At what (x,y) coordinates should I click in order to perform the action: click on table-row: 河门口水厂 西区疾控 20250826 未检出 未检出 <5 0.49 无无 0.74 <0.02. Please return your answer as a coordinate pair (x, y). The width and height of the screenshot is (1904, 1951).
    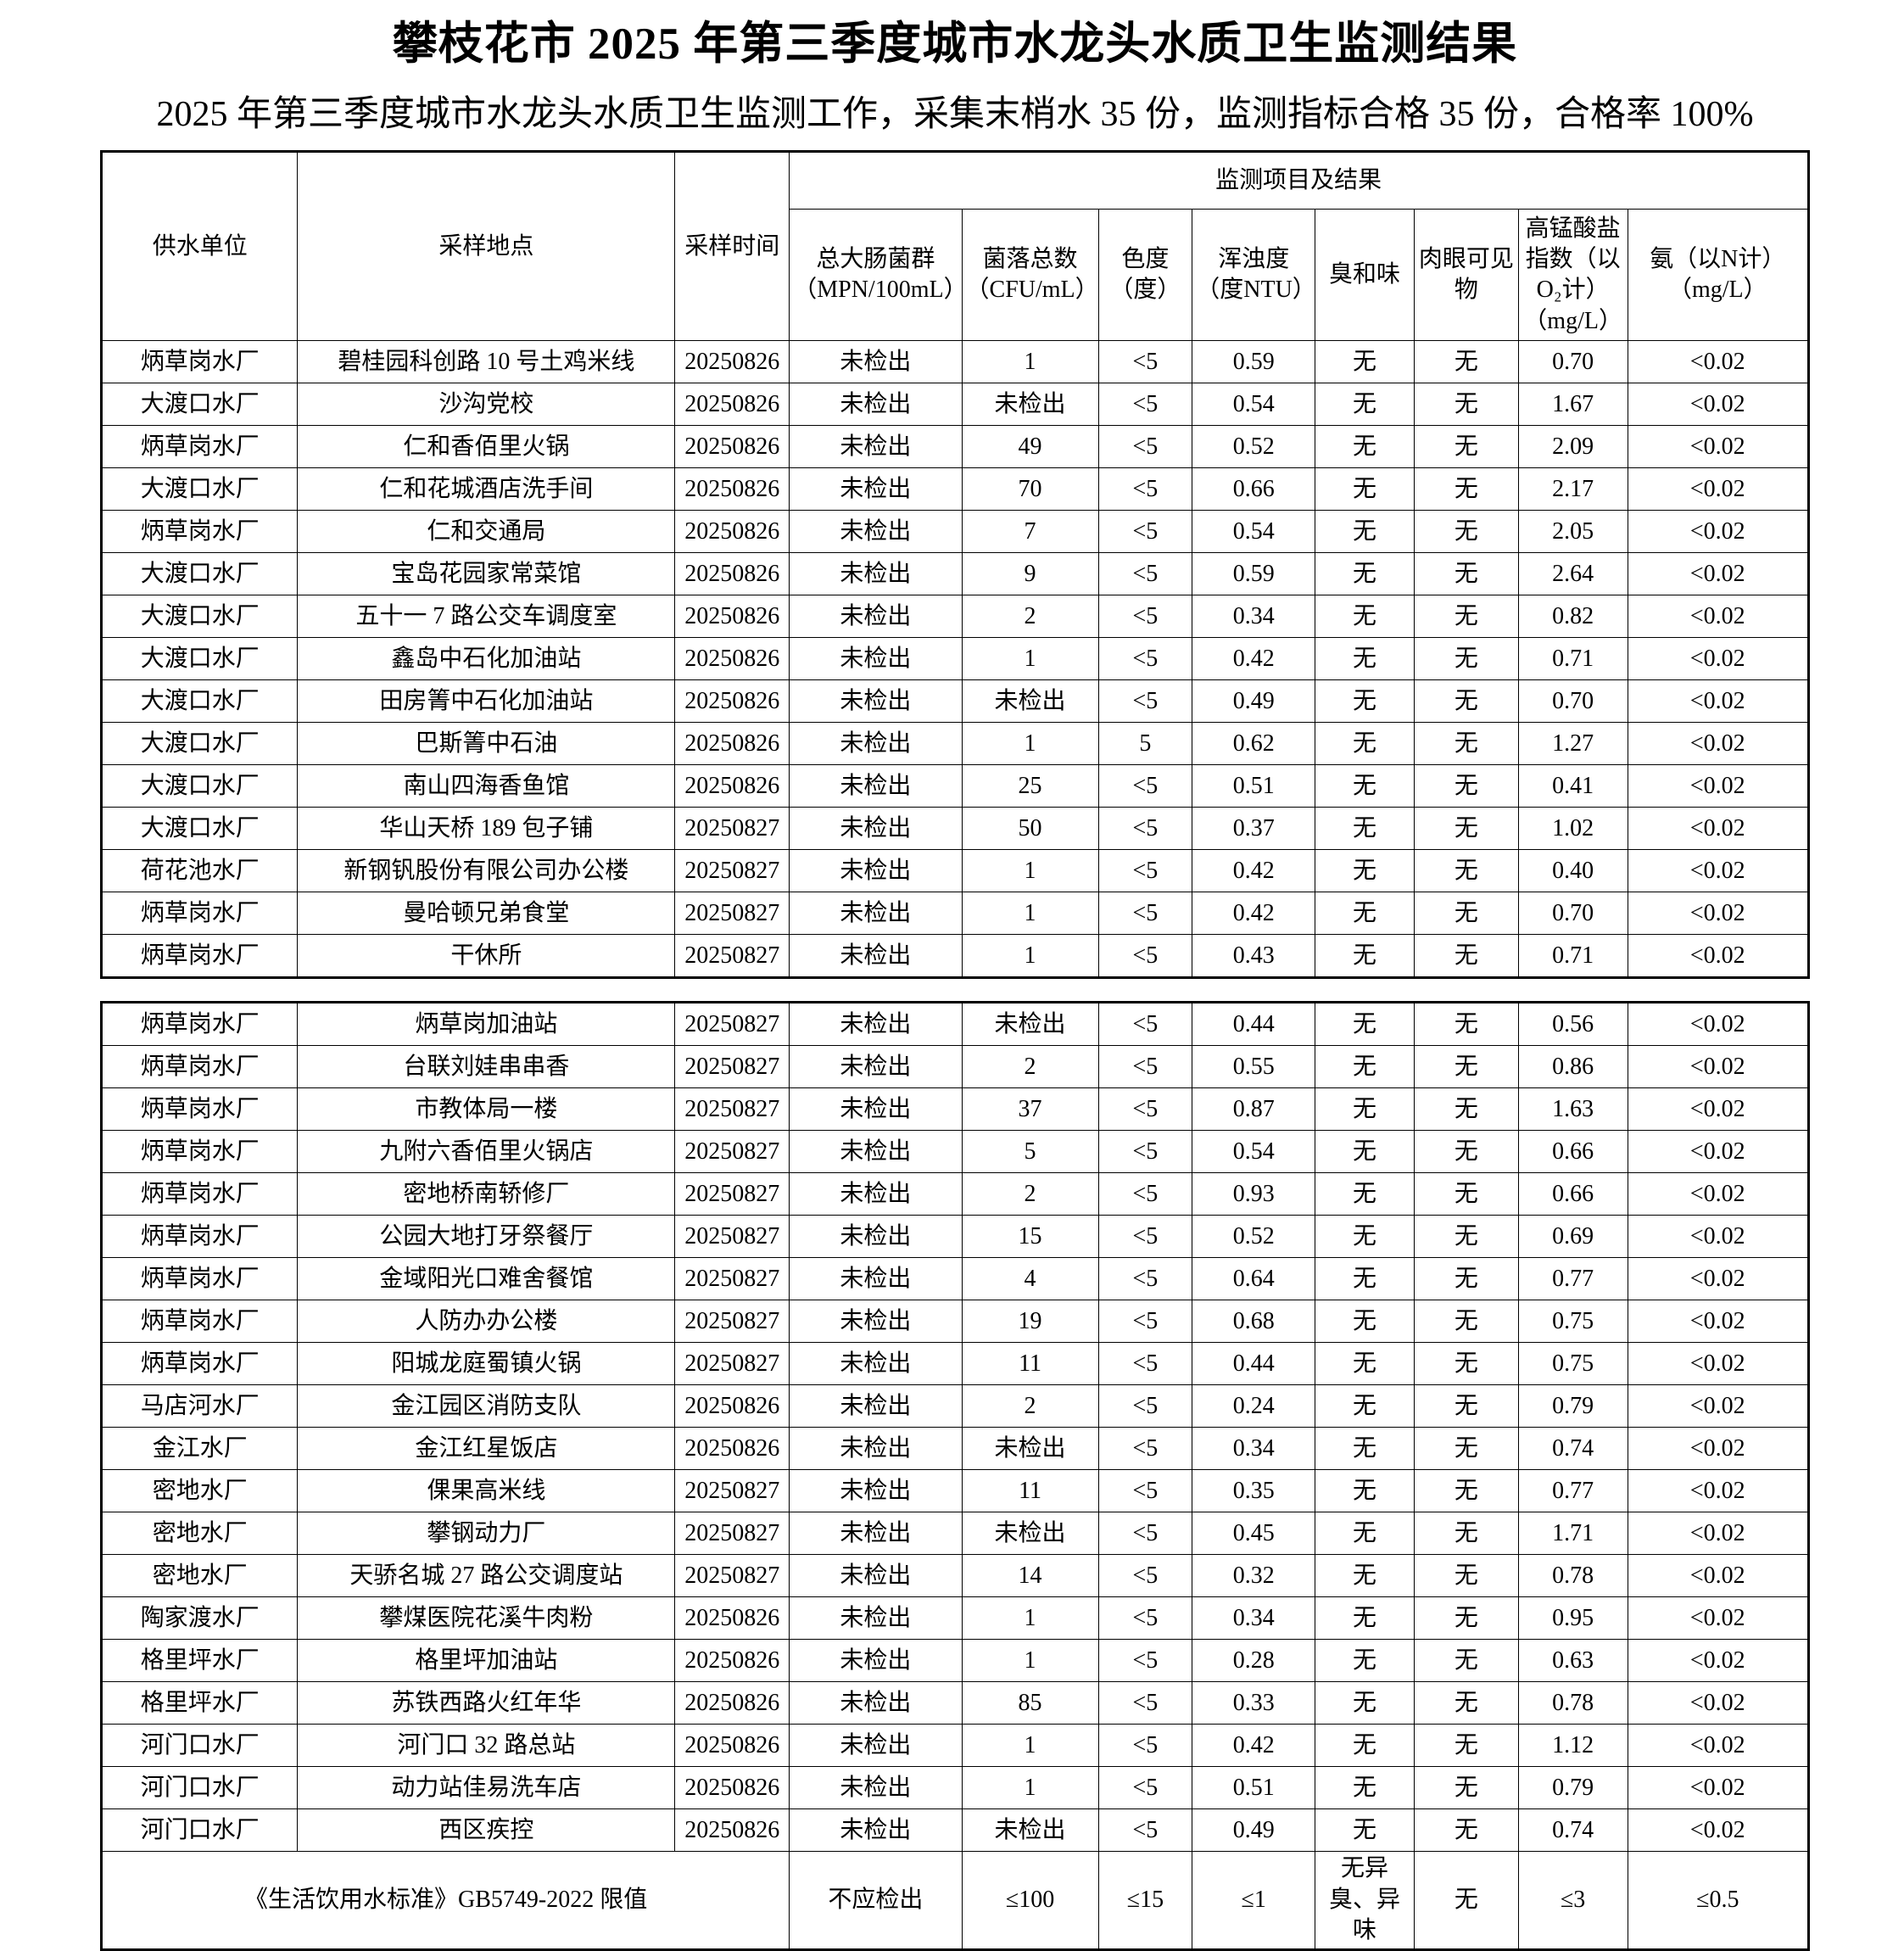
    Looking at the image, I should click on (955, 1831).